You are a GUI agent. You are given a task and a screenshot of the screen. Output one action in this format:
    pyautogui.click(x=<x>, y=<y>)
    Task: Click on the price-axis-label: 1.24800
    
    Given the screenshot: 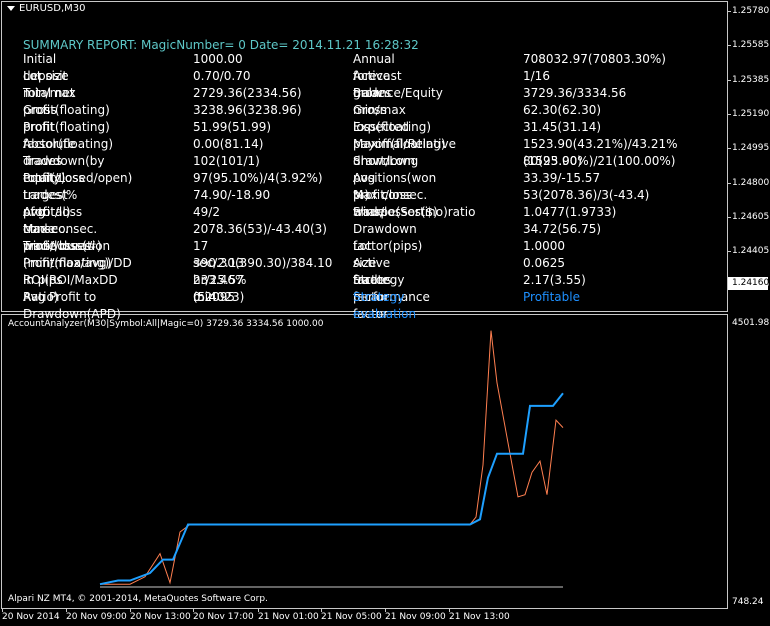 What is the action you would take?
    pyautogui.click(x=751, y=182)
    